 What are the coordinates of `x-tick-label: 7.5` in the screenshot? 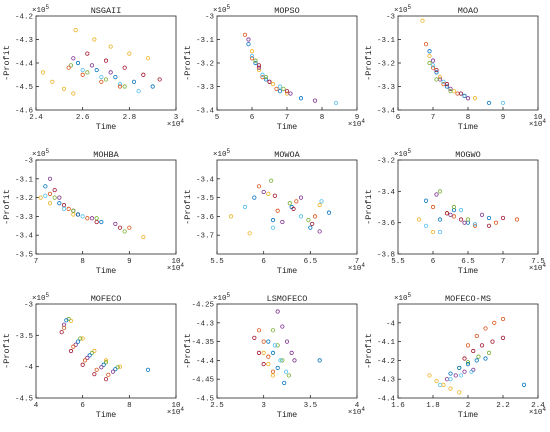 It's located at (538, 262).